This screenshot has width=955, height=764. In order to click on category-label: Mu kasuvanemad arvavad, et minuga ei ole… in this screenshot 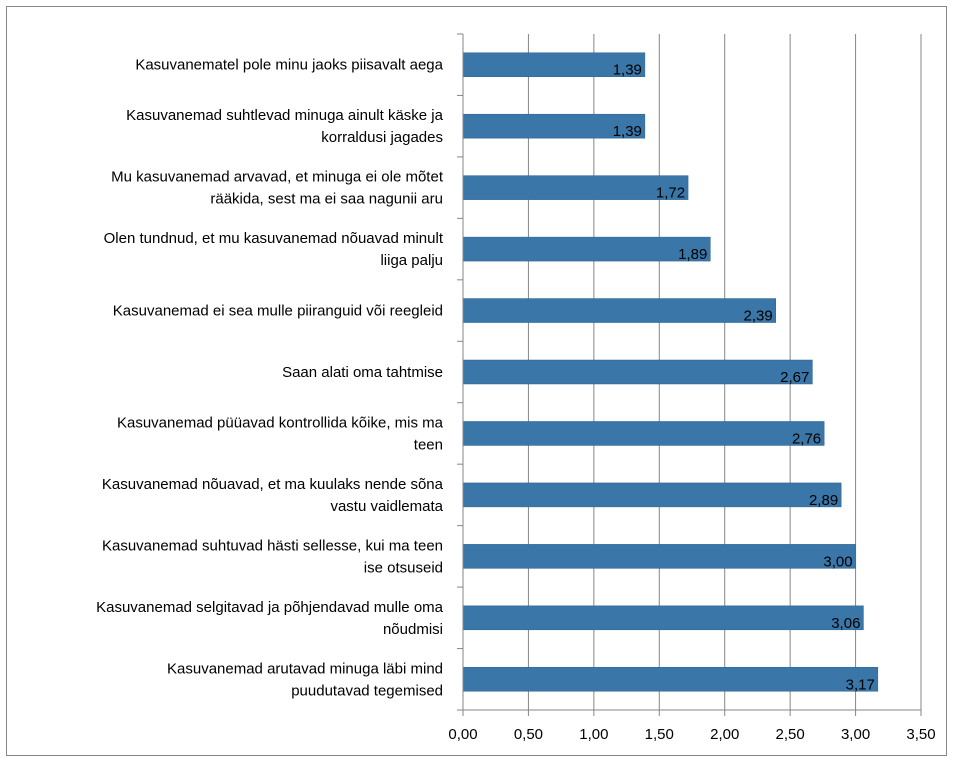, I will do `click(277, 188)`.